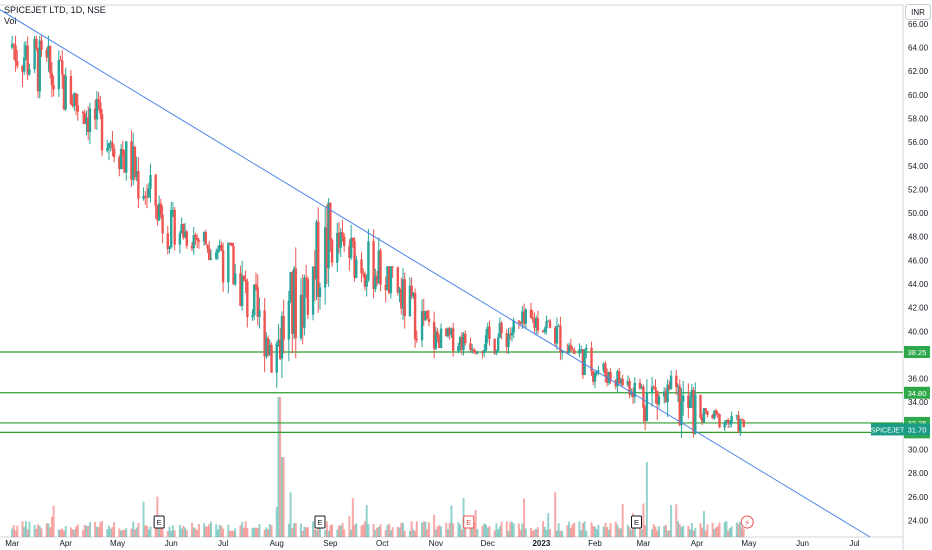 This screenshot has height=550, width=932. I want to click on volume-label: Vol, so click(10, 21).